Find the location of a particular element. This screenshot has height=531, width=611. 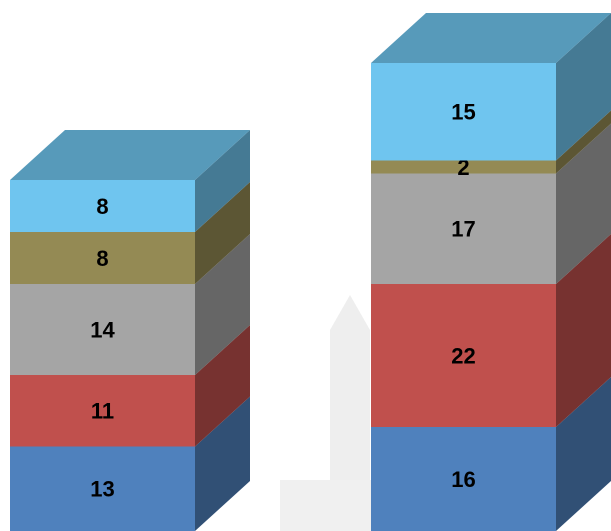

bg-tower-roof is located at coordinates (350, 312).